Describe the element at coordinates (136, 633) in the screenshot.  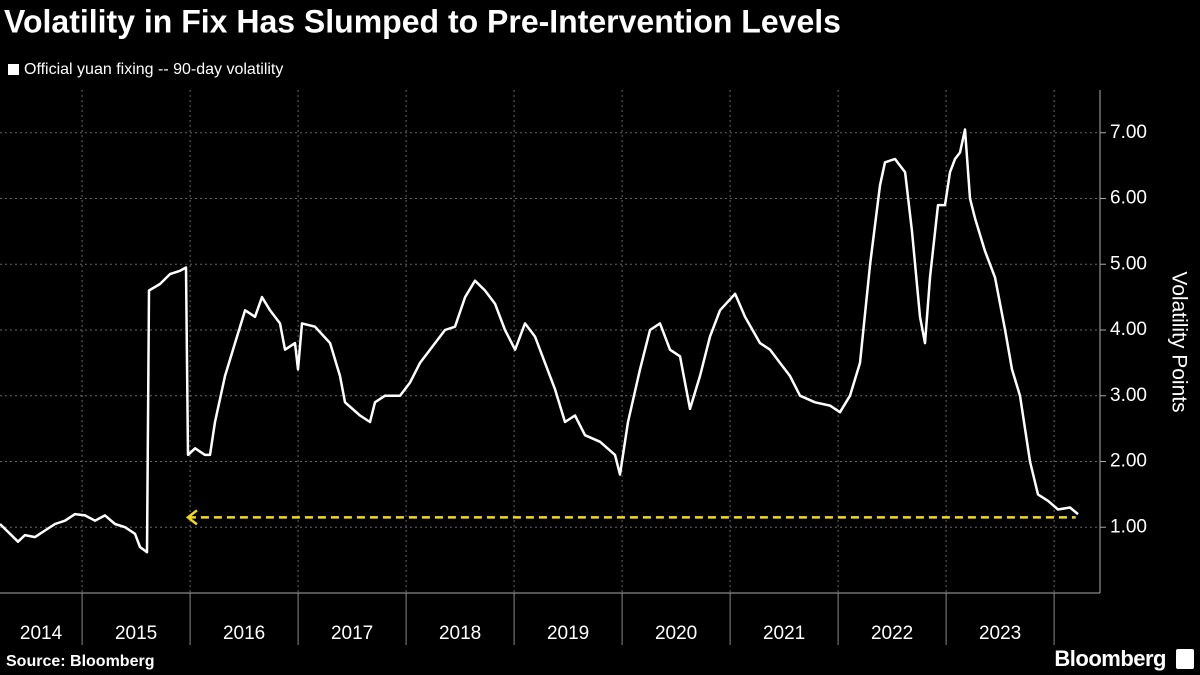
I see `x-tick-label: 2015` at that location.